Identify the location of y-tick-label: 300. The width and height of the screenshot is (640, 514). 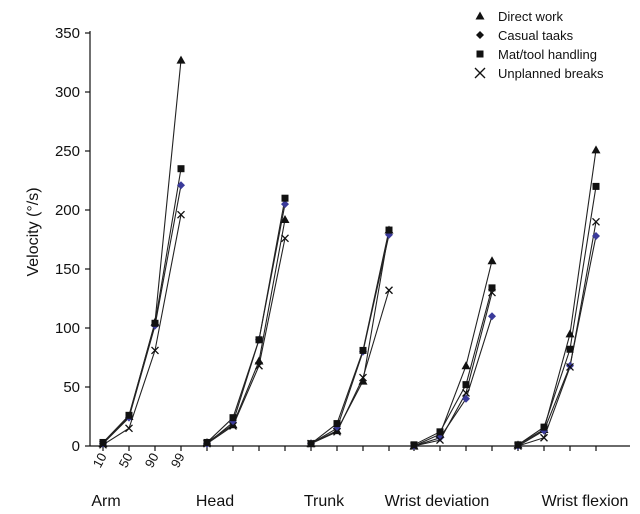
(67, 92).